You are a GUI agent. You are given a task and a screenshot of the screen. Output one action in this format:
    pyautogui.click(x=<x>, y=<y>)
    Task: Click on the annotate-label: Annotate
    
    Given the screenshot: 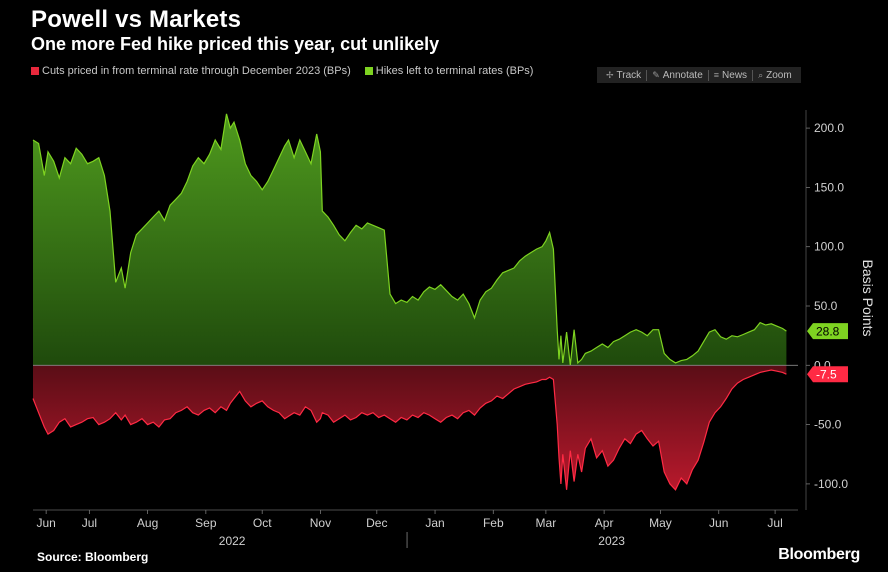 What is the action you would take?
    pyautogui.click(x=682, y=75)
    